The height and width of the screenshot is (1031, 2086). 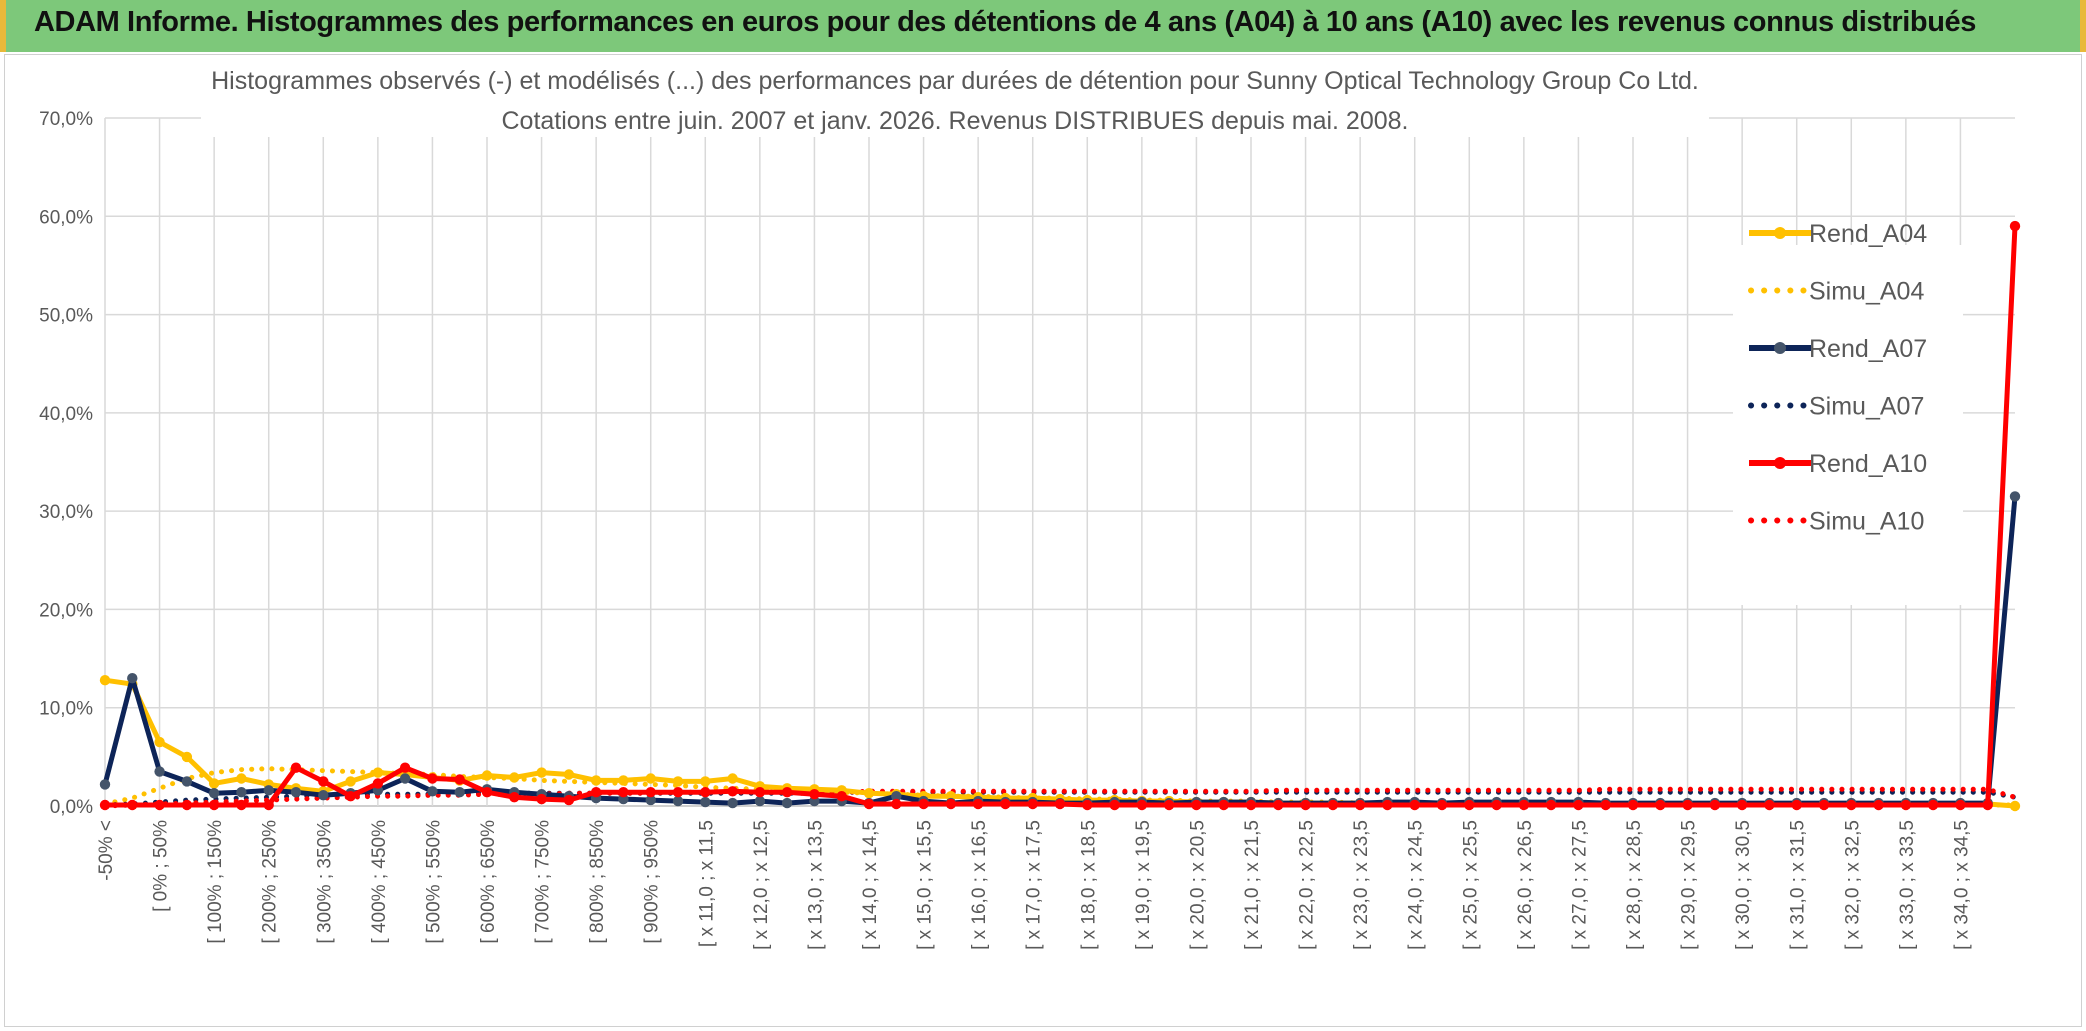 What do you see at coordinates (1868, 349) in the screenshot?
I see `legend-label: Rend_A07` at bounding box center [1868, 349].